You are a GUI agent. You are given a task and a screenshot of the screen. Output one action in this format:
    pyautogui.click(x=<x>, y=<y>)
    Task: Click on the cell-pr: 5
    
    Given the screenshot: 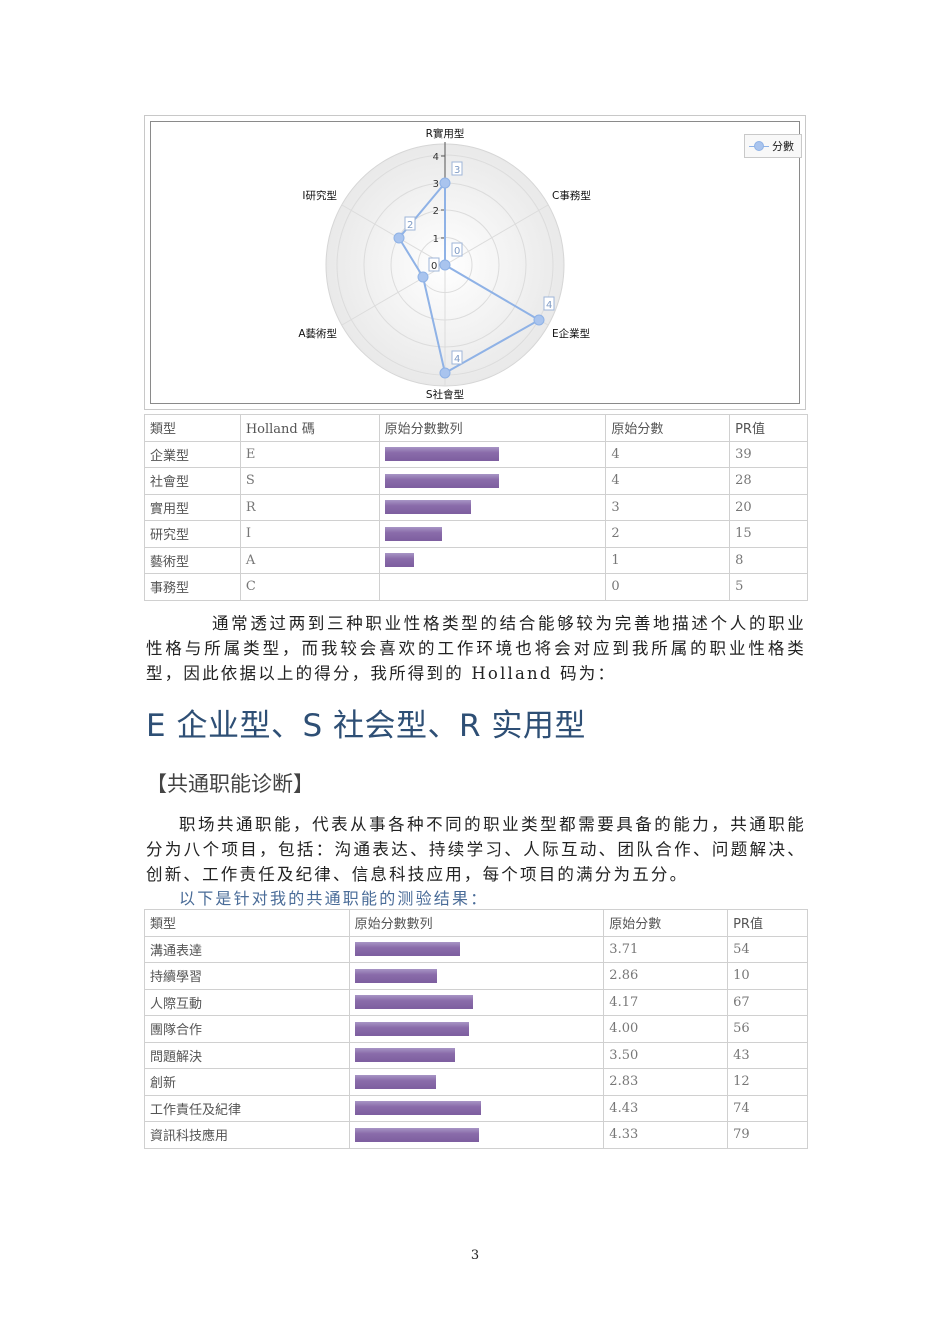 What is the action you would take?
    pyautogui.click(x=768, y=587)
    